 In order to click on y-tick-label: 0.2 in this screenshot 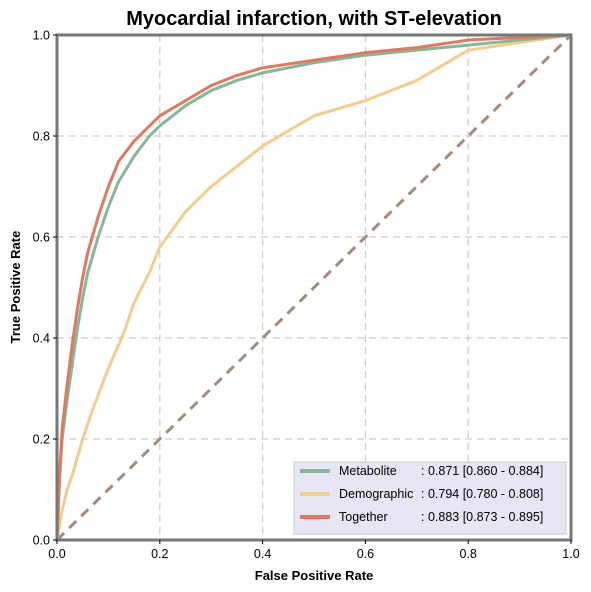, I will do `click(41, 440)`.